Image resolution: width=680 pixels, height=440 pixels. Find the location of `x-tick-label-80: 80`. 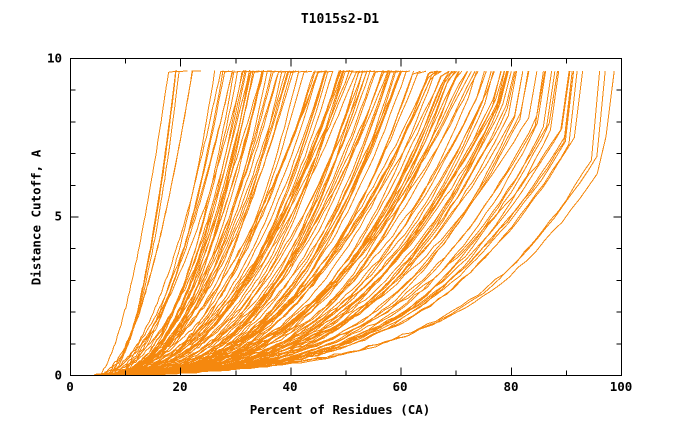

x-tick-label-80: 80 is located at coordinates (511, 386).